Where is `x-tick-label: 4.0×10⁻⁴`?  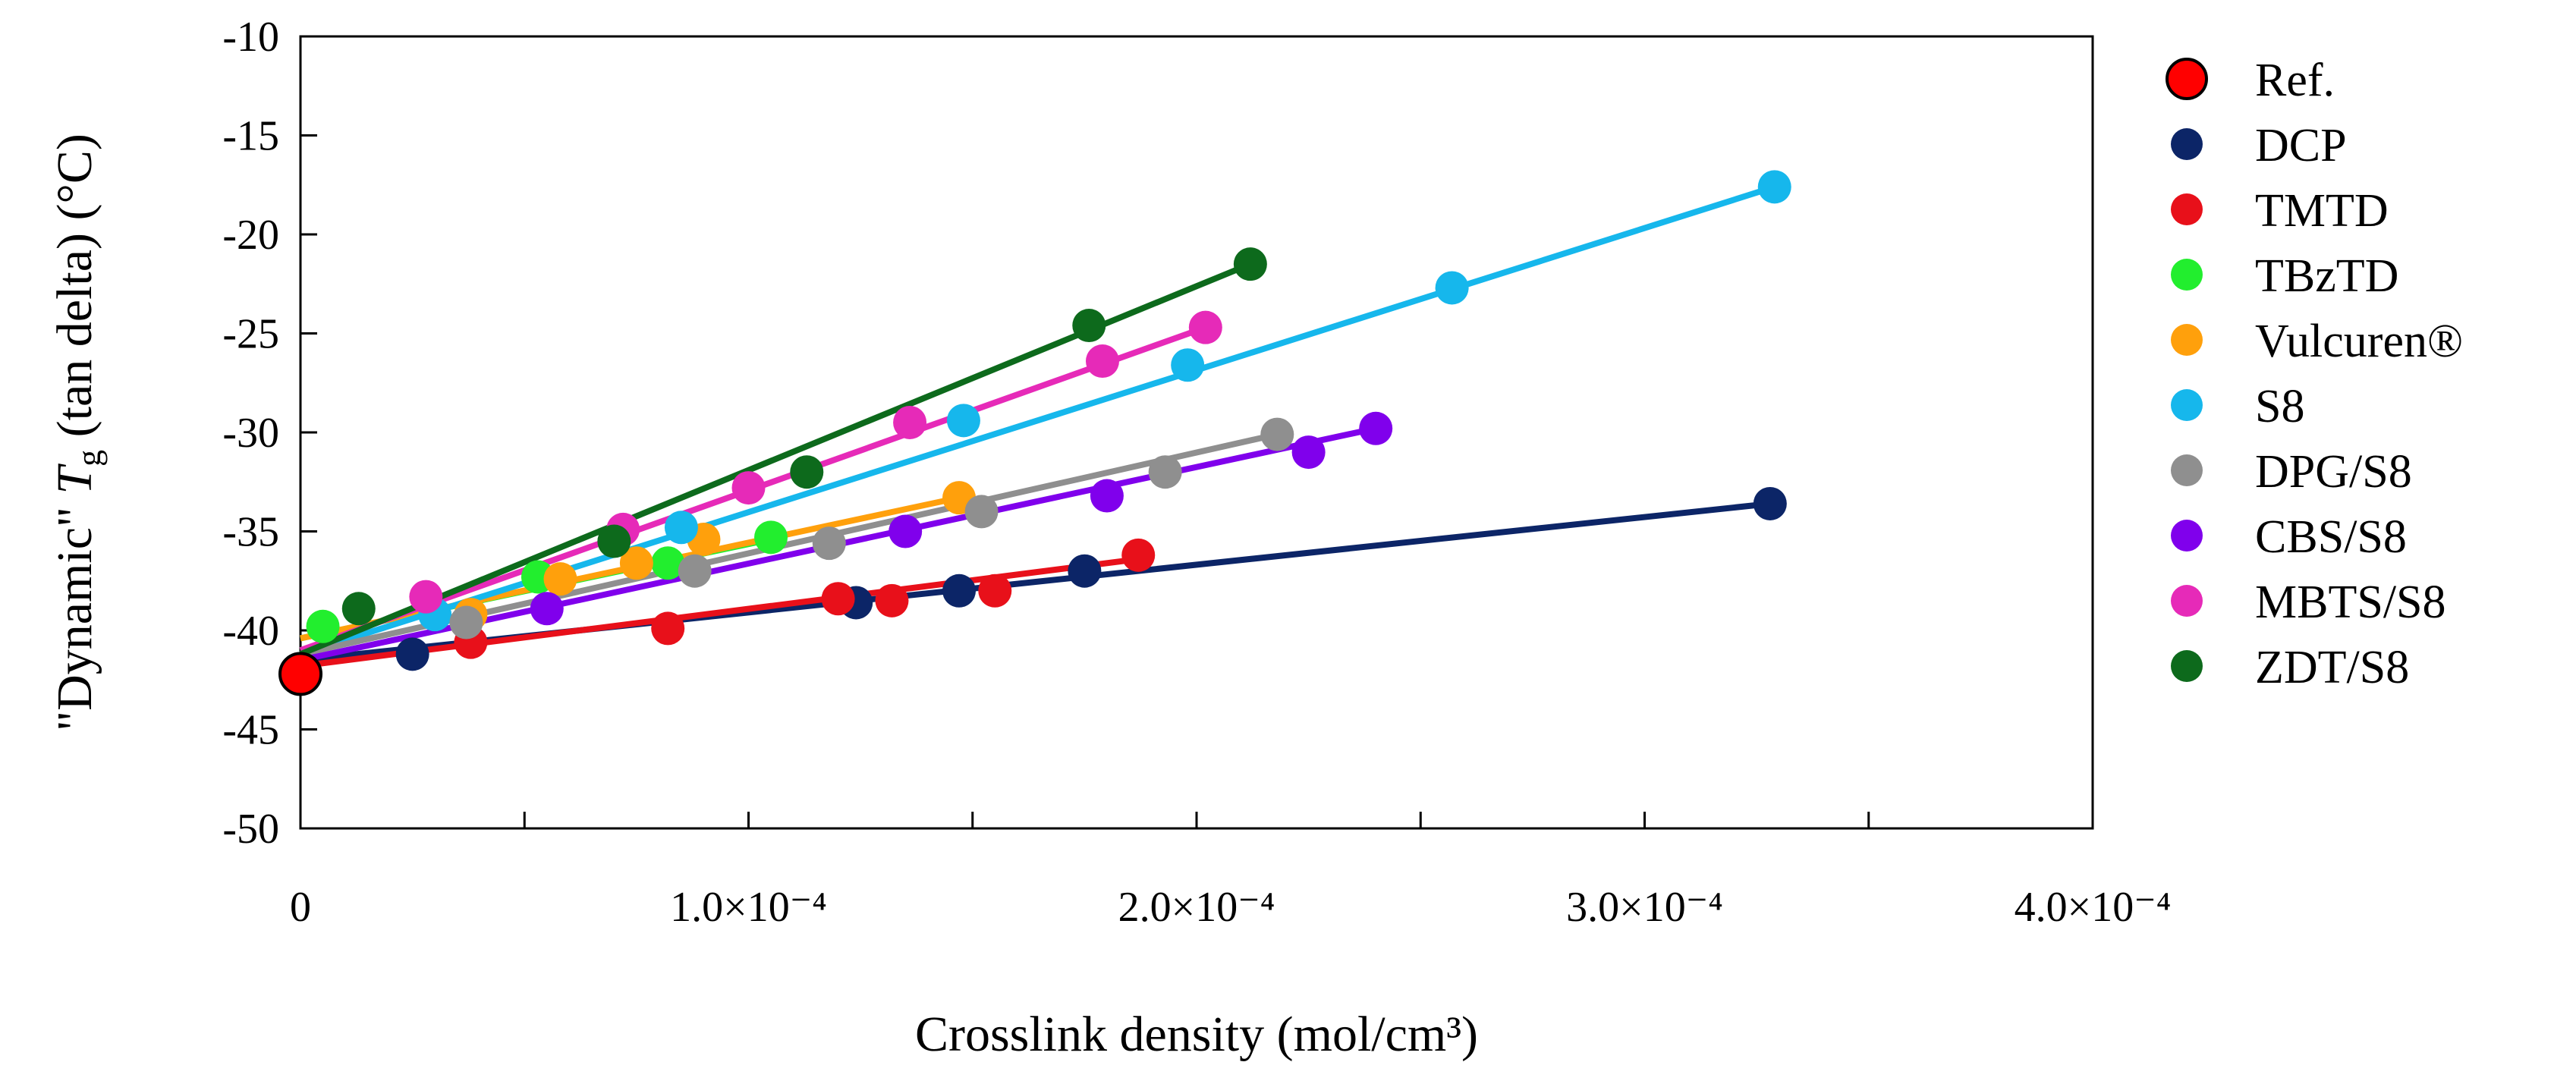 x-tick-label: 4.0×10⁻⁴ is located at coordinates (2093, 907).